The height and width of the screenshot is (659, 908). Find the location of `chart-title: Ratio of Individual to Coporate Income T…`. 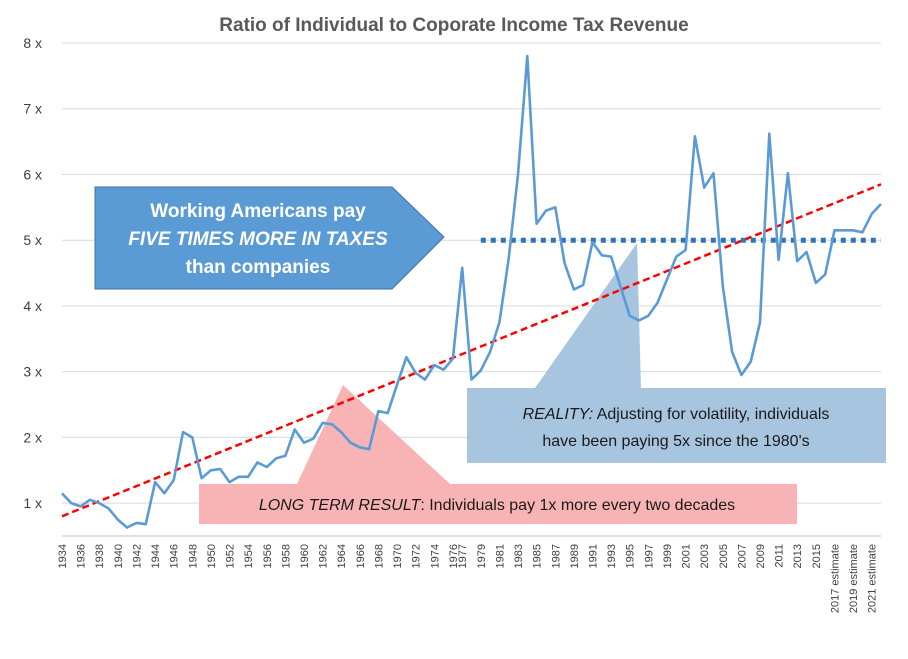

chart-title: Ratio of Individual to Coporate Income T… is located at coordinates (453, 25).